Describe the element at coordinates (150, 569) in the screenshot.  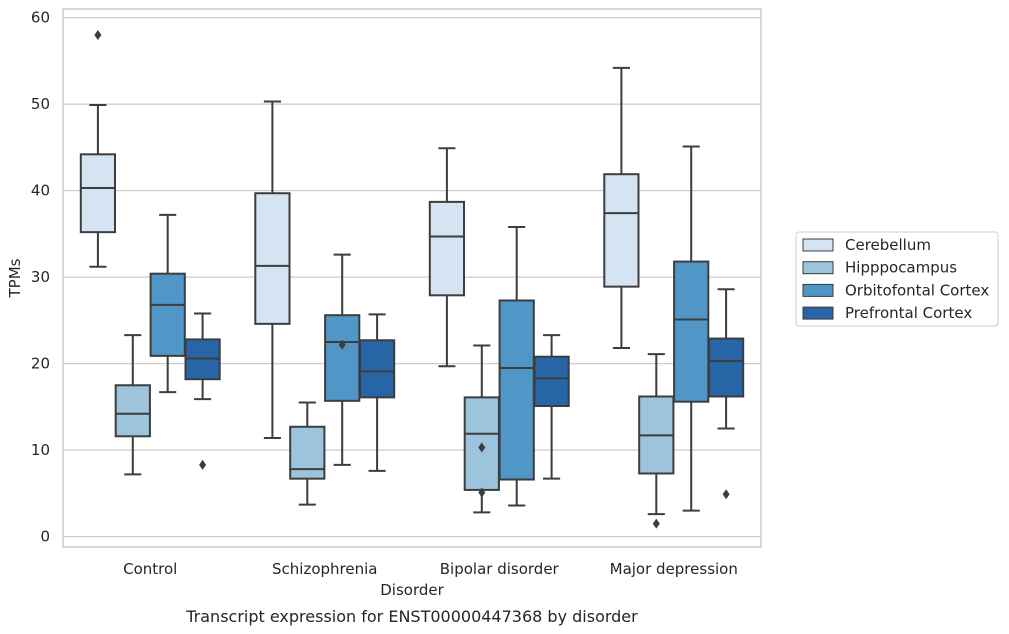
I see `x-tick-label: Control` at that location.